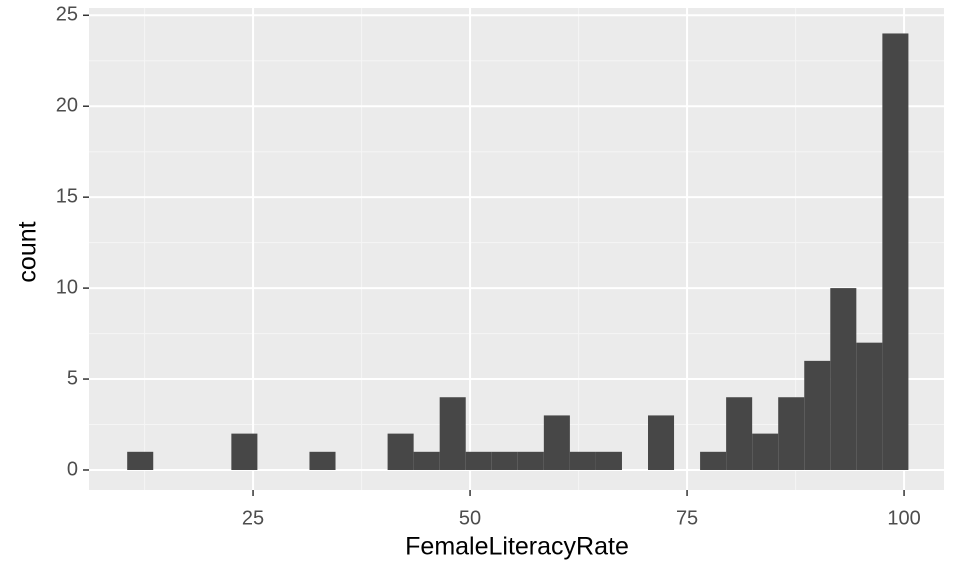  I want to click on y-axis-title: count, so click(28, 251).